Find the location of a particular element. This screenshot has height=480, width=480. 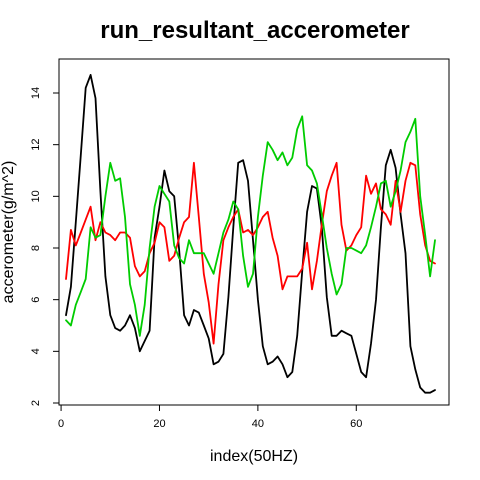

y-tick-label: 2 is located at coordinates (36, 403).